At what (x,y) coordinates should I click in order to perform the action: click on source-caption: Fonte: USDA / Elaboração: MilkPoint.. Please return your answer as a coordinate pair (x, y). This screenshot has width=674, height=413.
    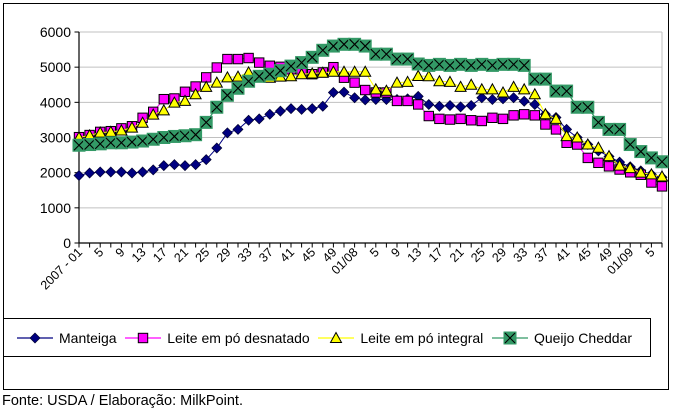
    Looking at the image, I should click on (122, 401).